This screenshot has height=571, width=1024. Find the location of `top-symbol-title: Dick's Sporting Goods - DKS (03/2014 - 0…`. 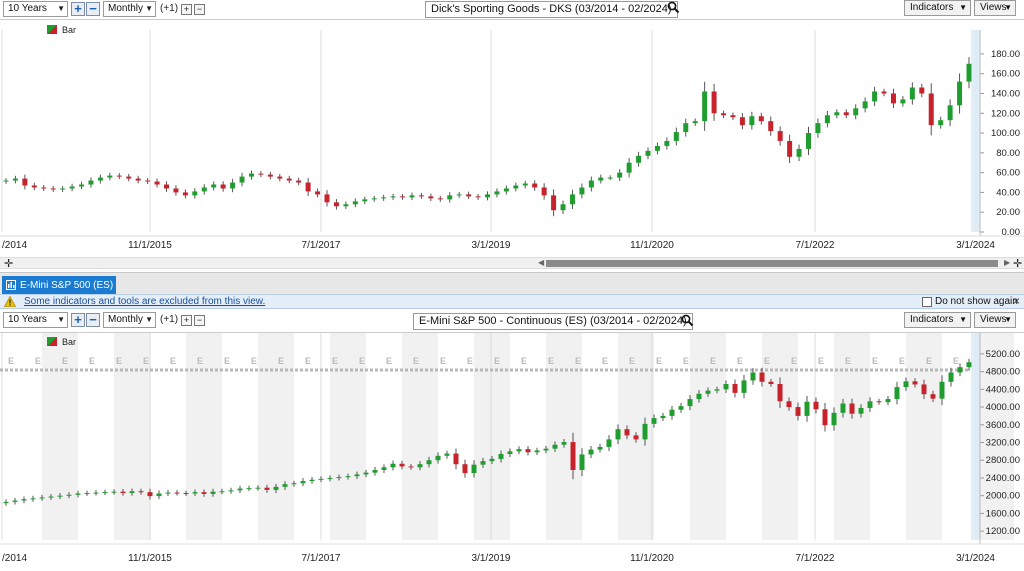

top-symbol-title: Dick's Sporting Goods - DKS (03/2014 - 0… is located at coordinates (551, 9).